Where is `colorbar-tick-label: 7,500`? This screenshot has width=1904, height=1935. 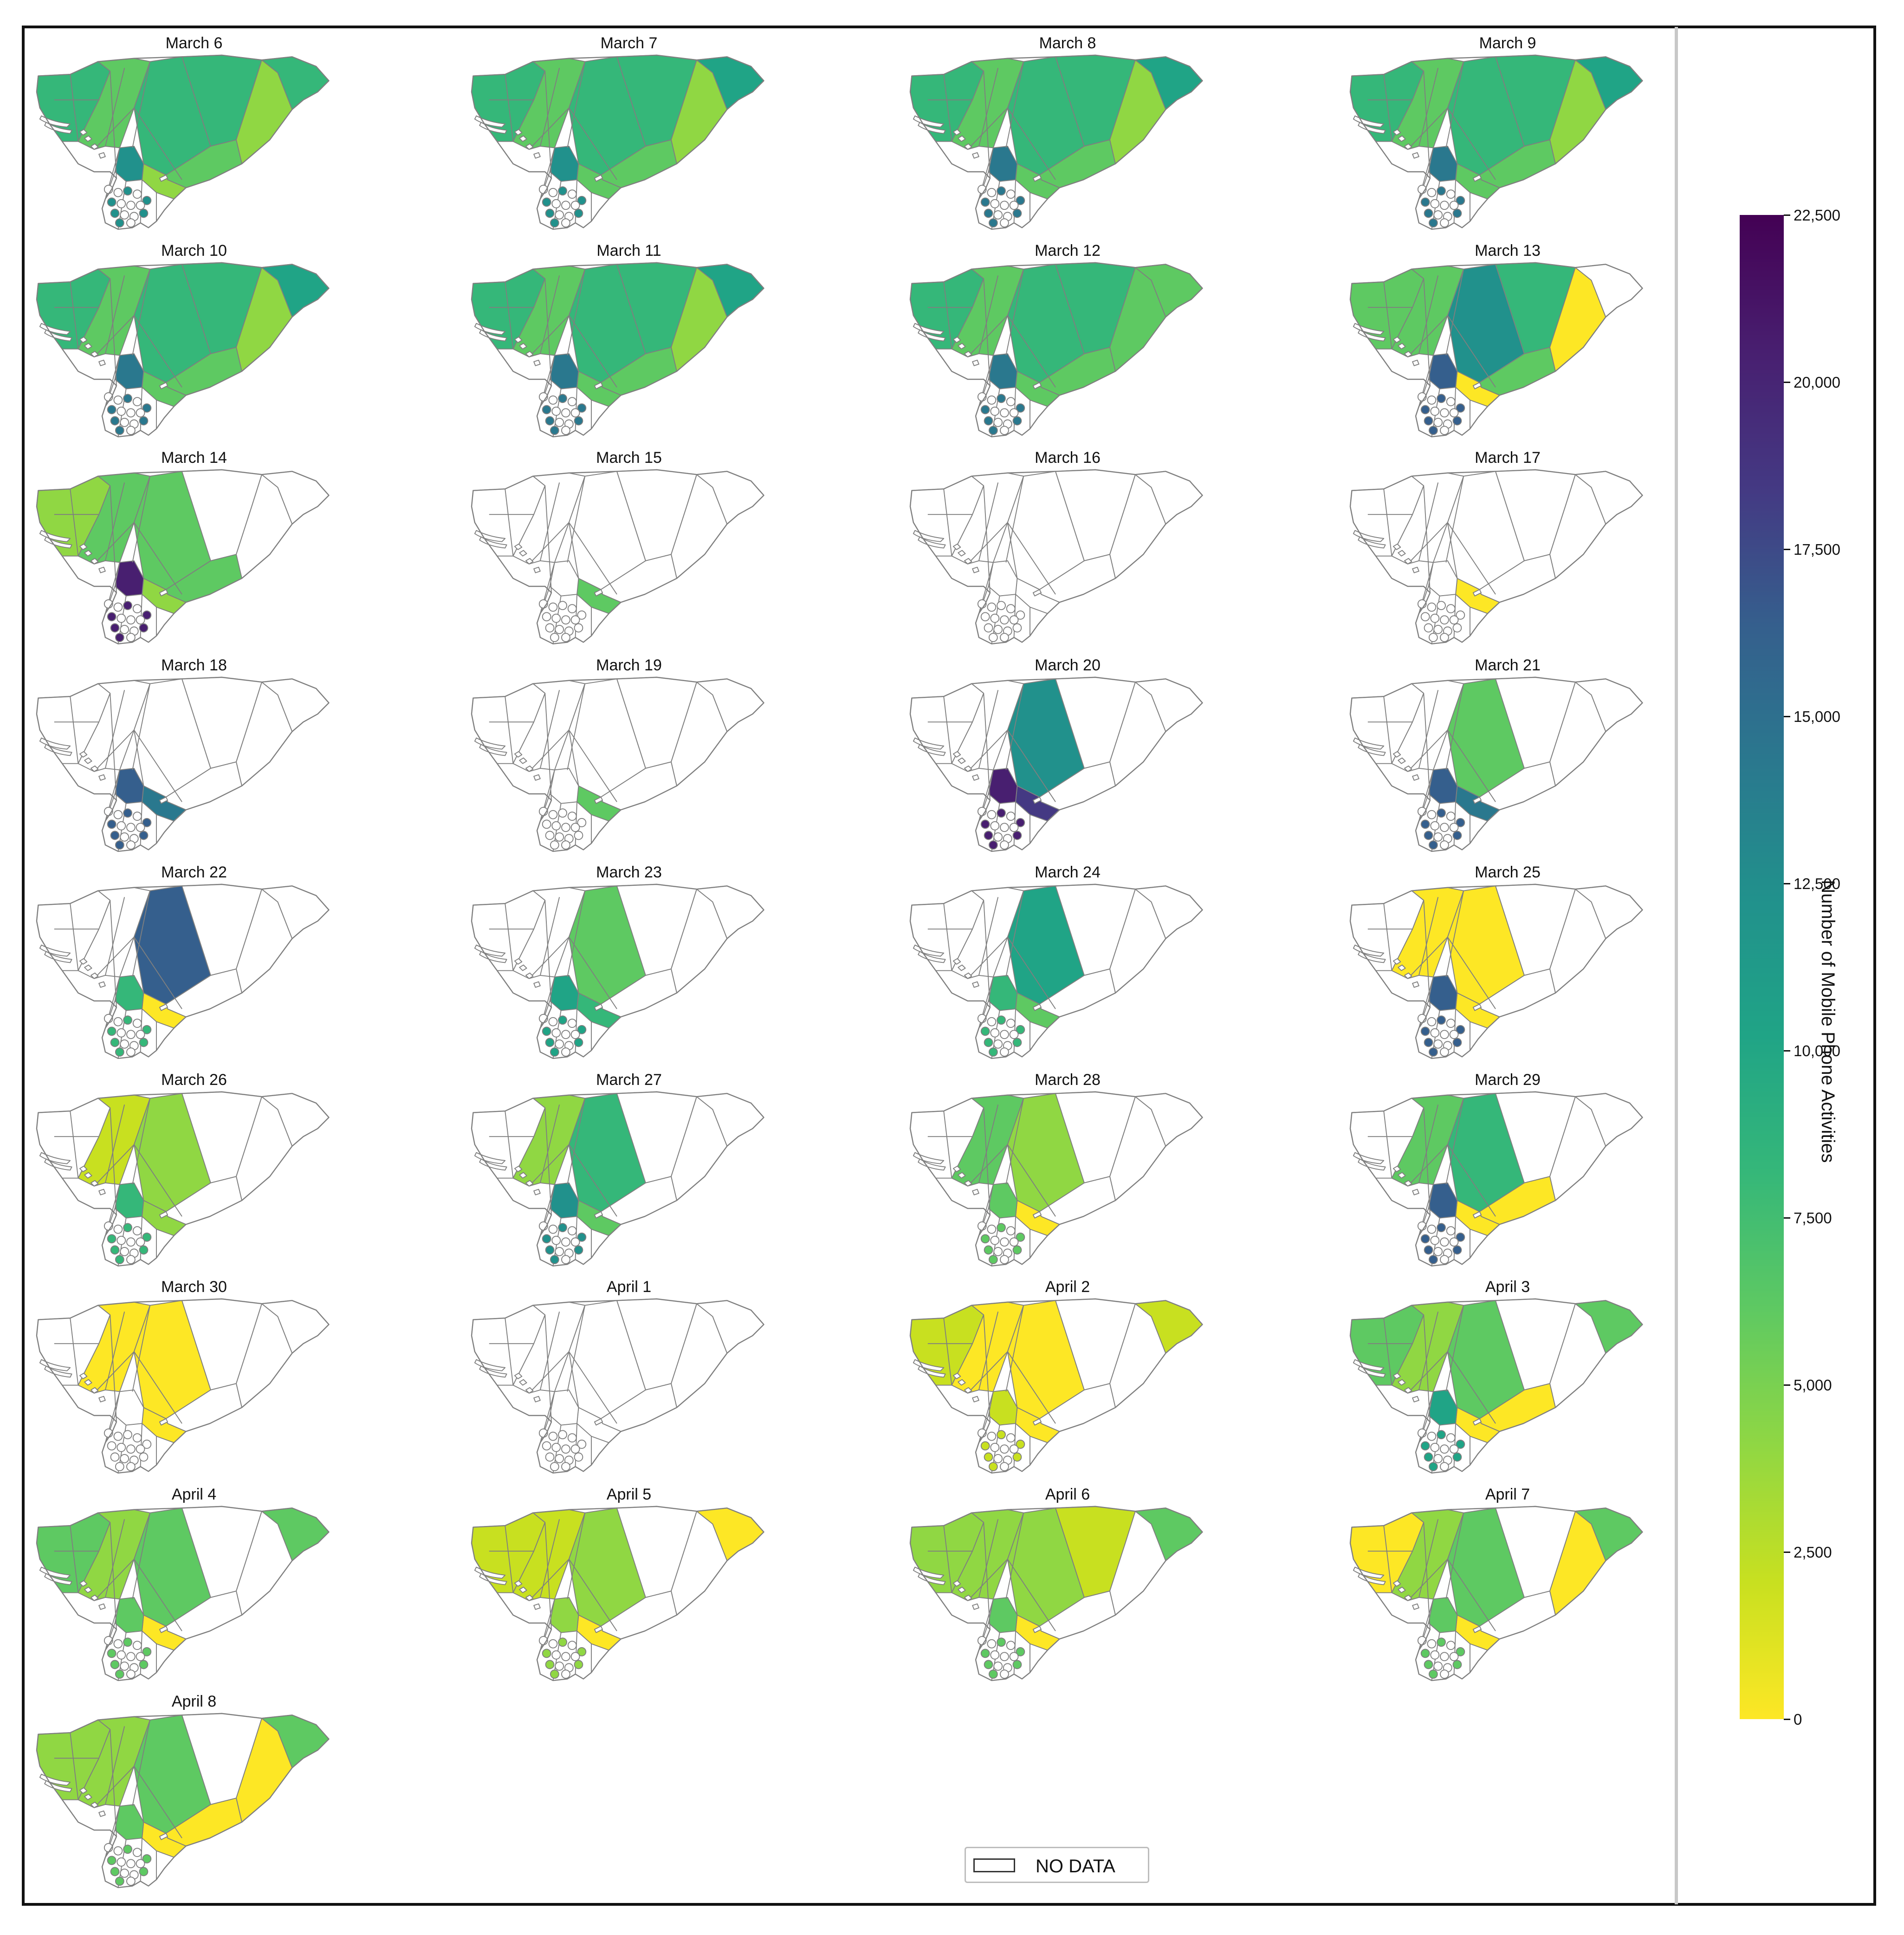
colorbar-tick-label: 7,500 is located at coordinates (1813, 1218).